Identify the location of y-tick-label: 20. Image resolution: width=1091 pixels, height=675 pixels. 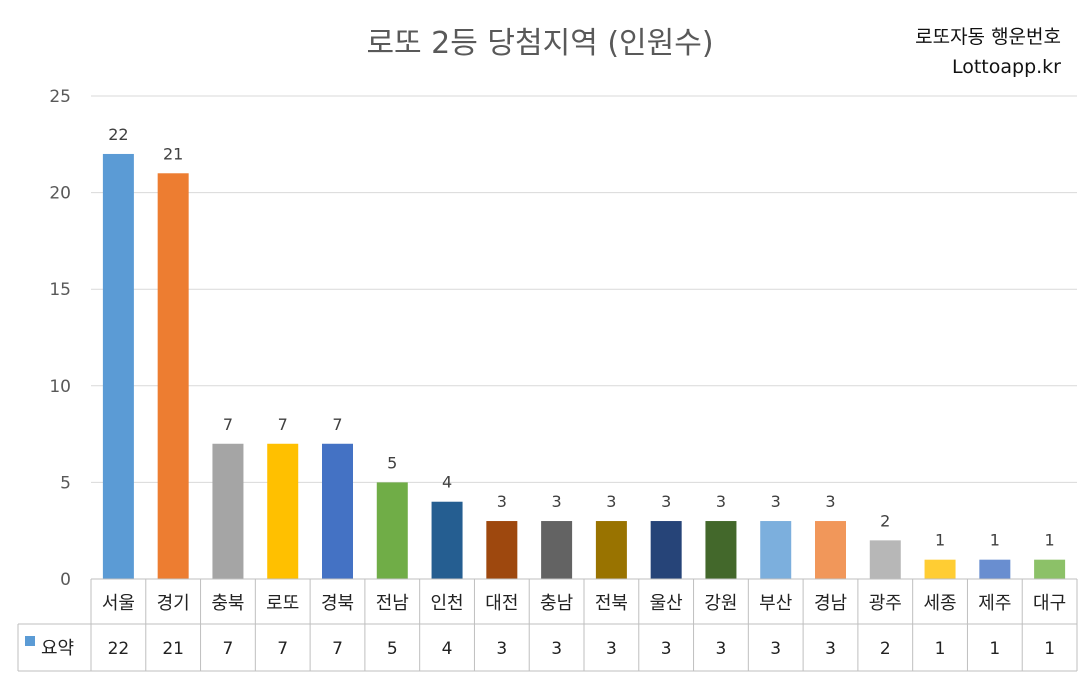
(60, 194).